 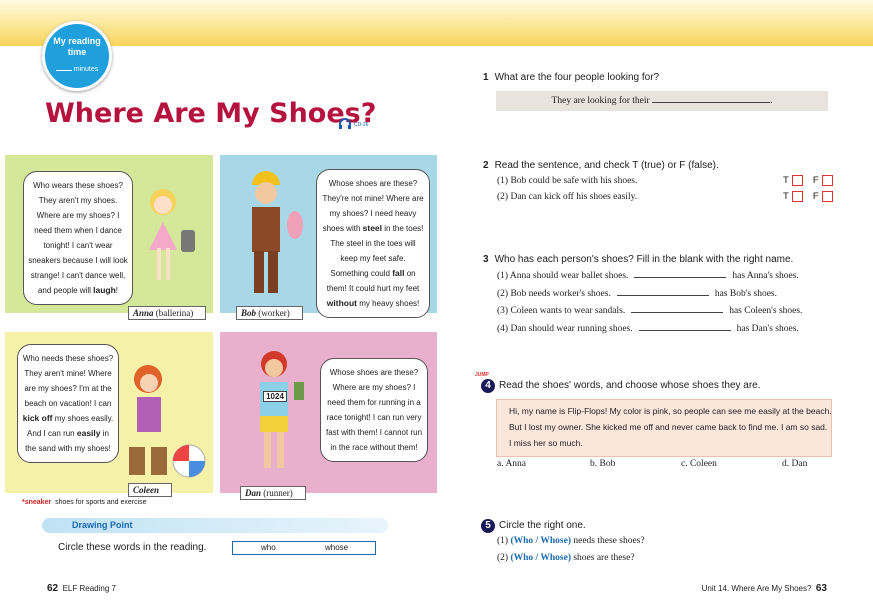 I want to click on item-number: (1), so click(x=503, y=541).